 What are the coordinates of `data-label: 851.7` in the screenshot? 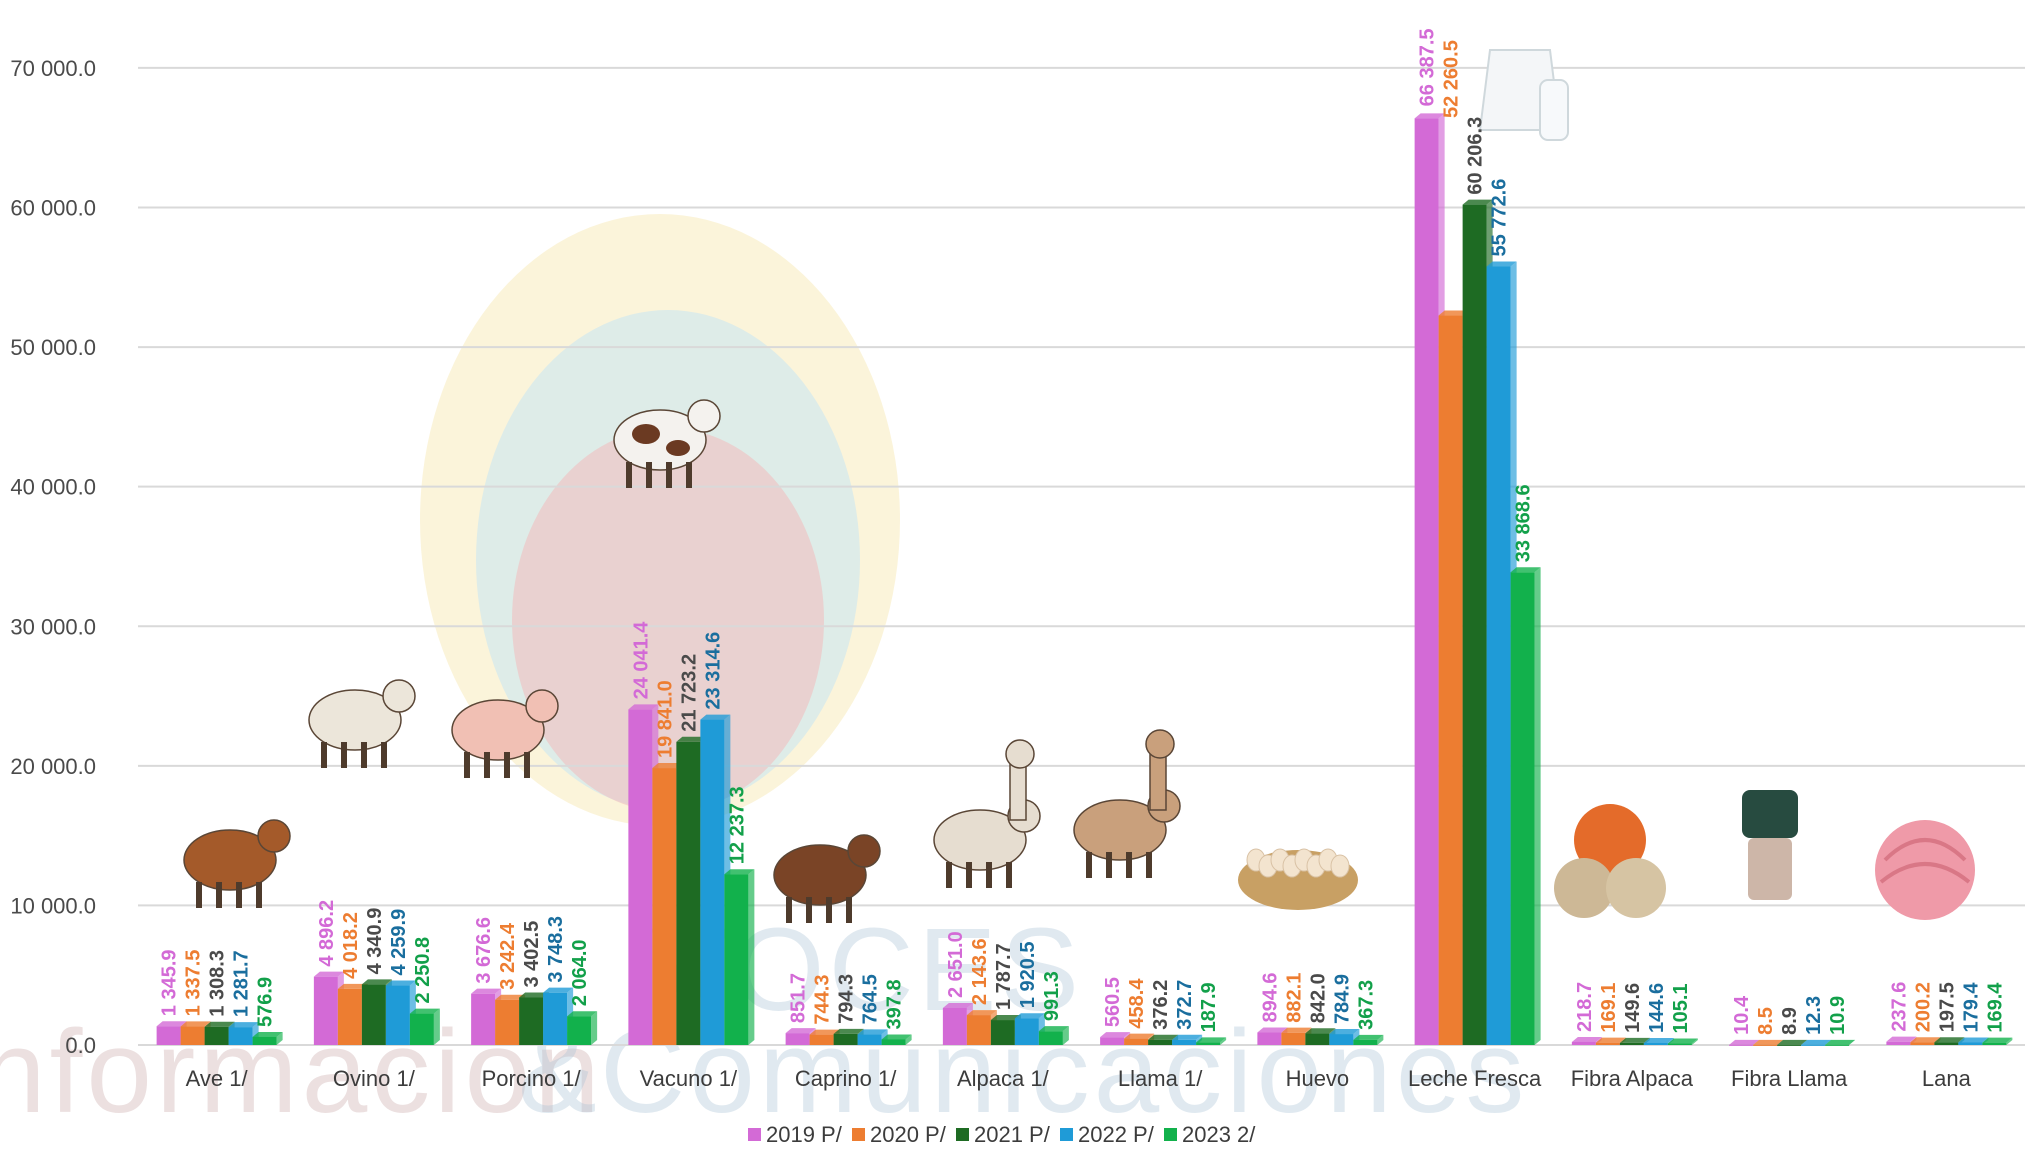 It's located at (799, 998).